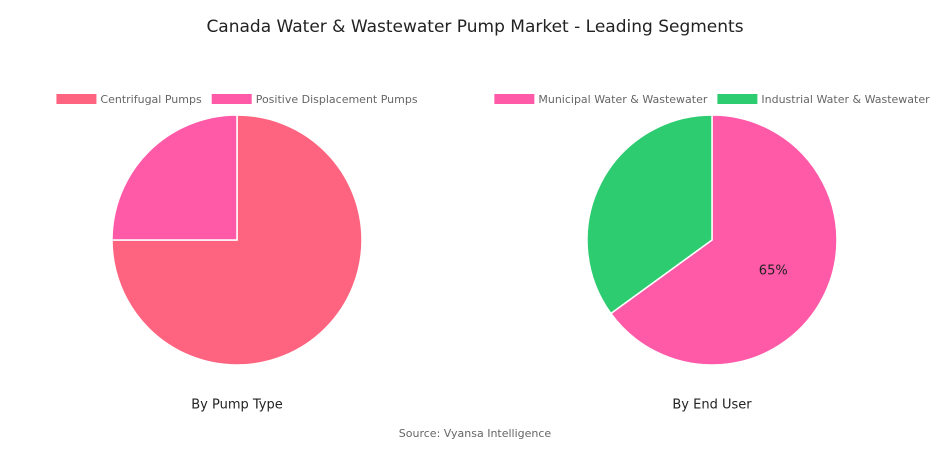 The height and width of the screenshot is (450, 950). I want to click on legend-label: Municipal Water & Wastewater, so click(623, 99).